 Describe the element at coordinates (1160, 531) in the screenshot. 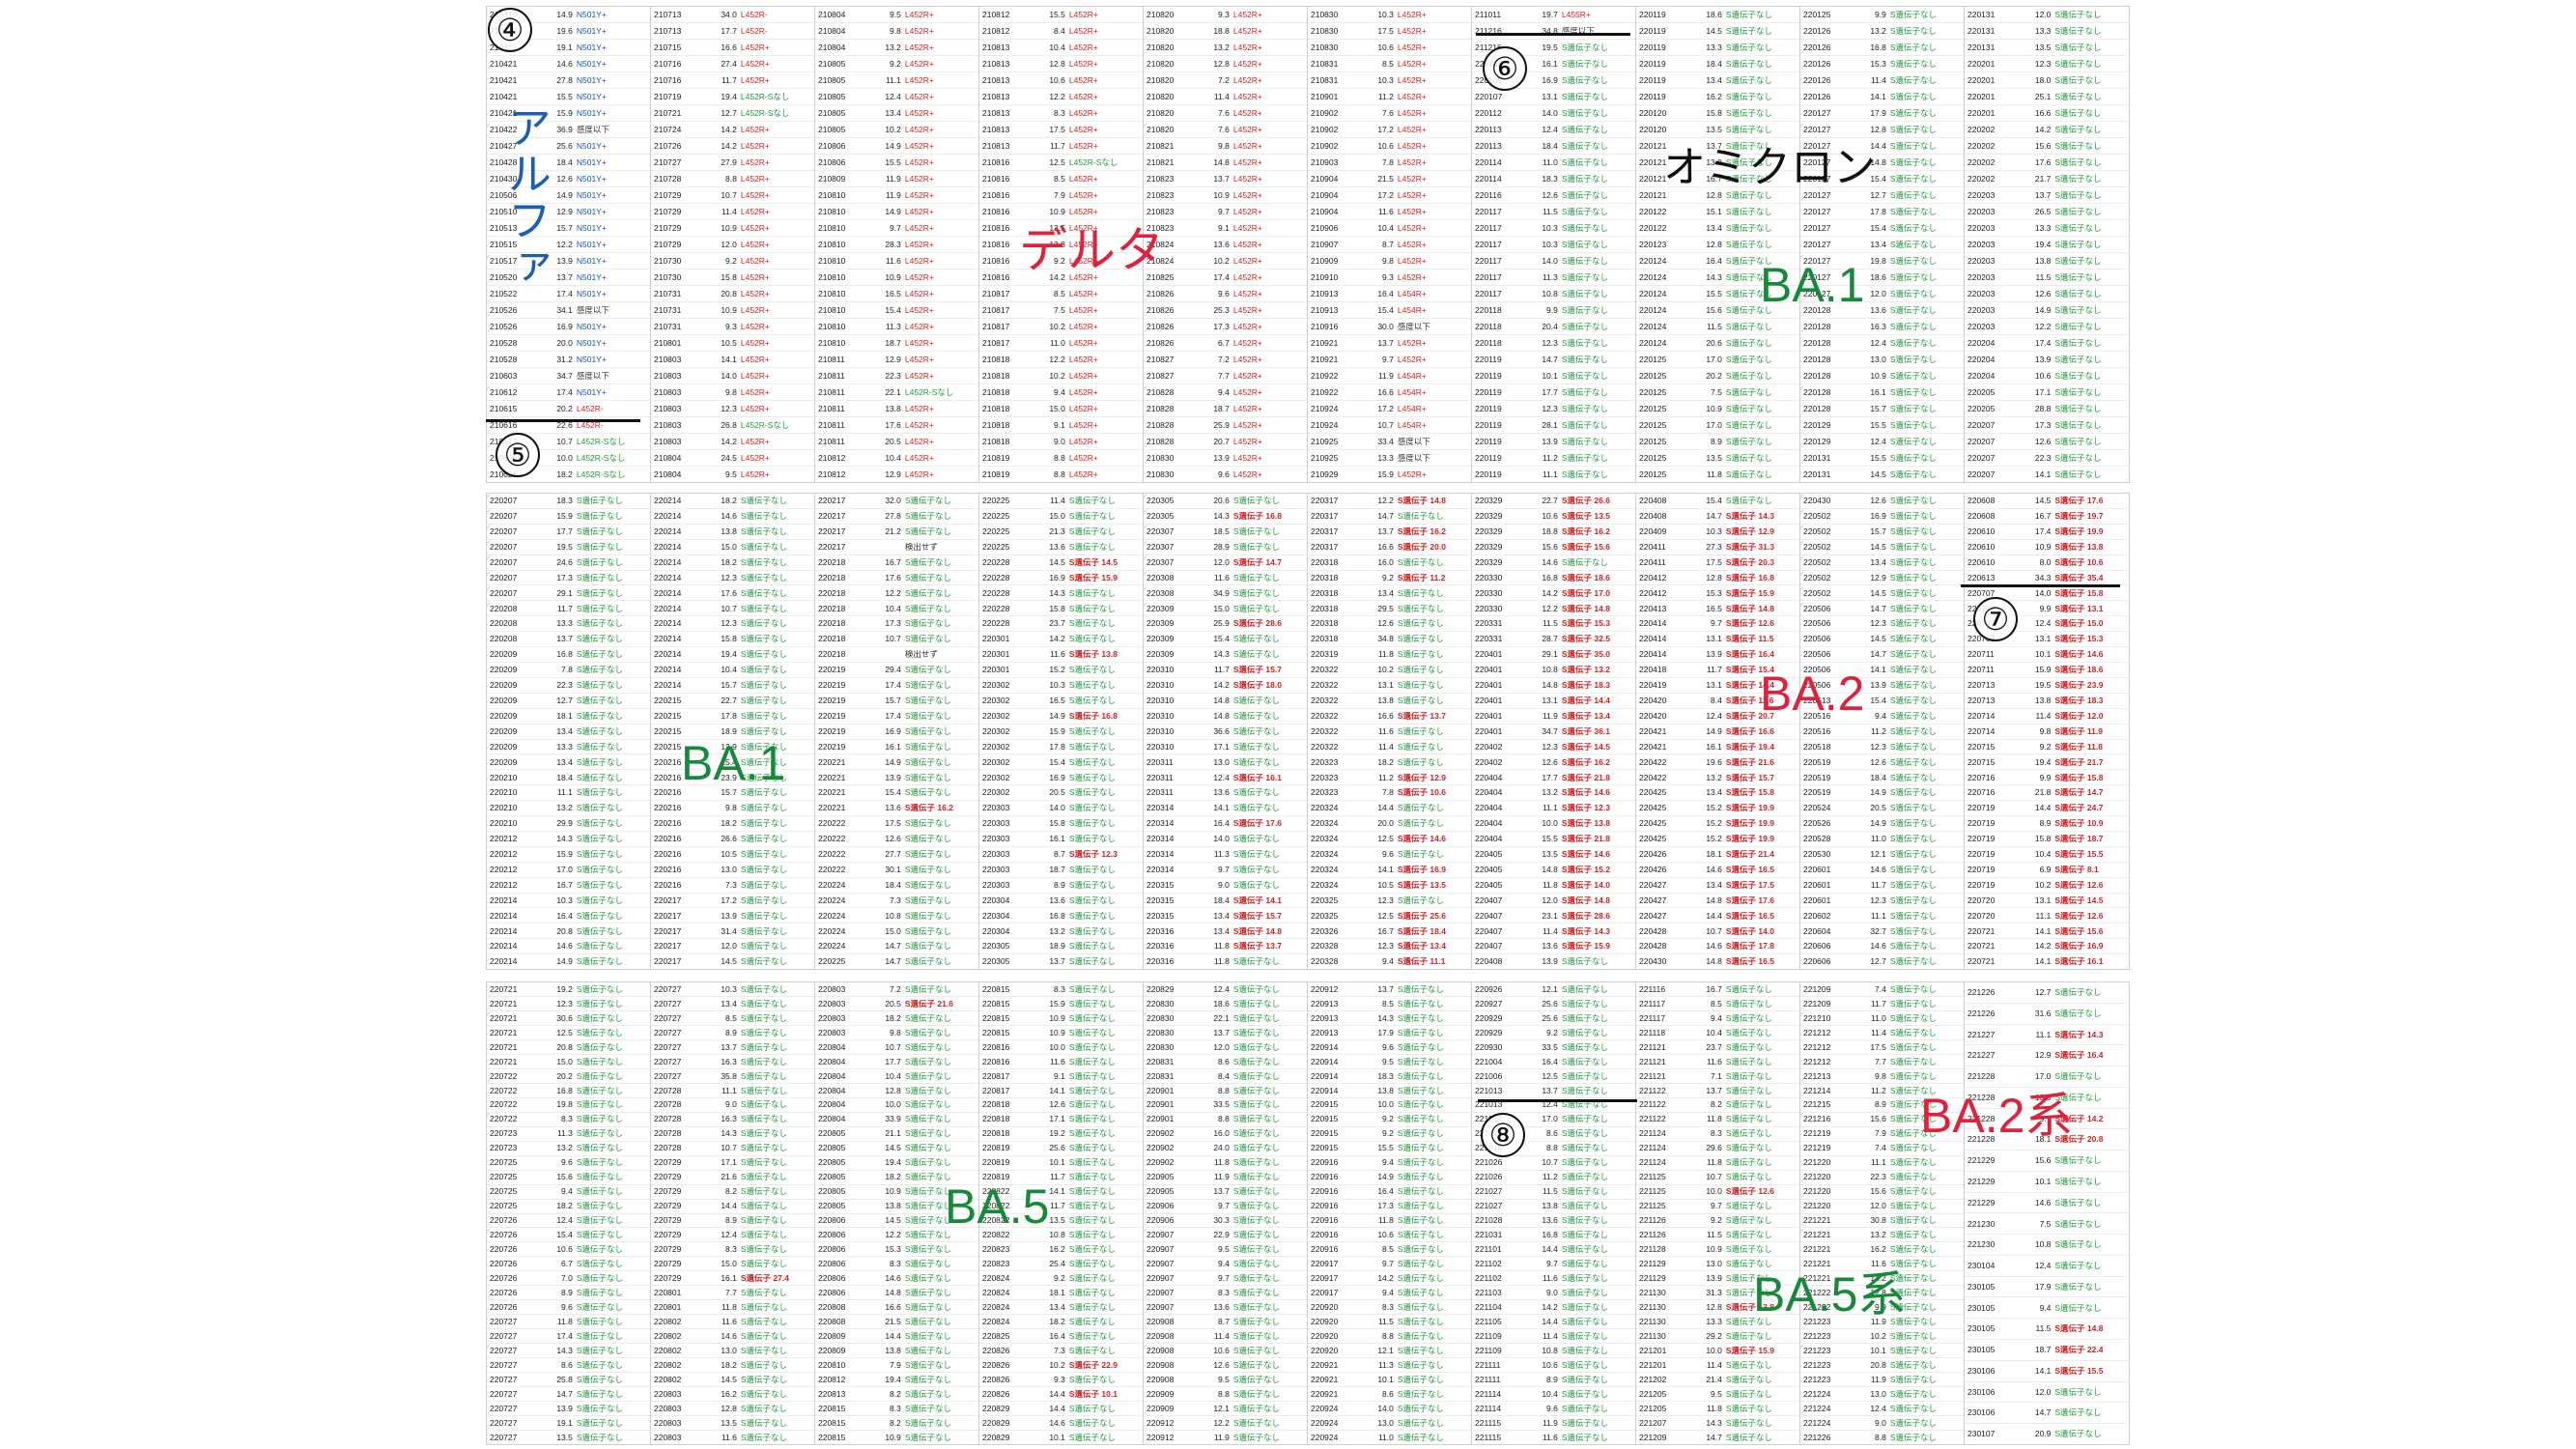

I see `cell-date: 220307` at that location.